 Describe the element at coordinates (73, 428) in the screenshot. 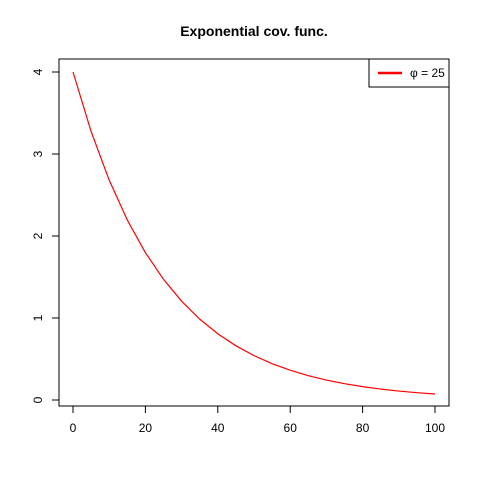

I see `x-tick-label: 0` at that location.